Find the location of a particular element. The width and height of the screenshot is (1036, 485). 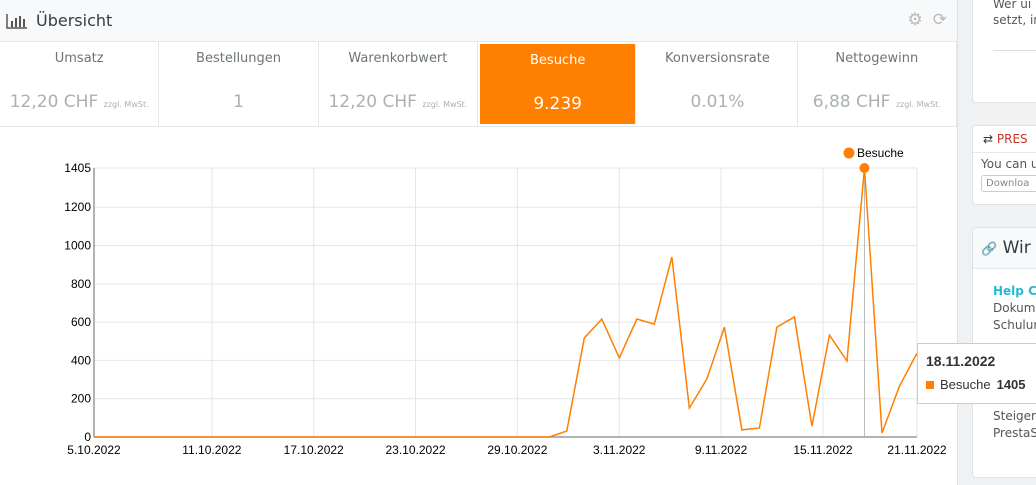

y-tick-label: 0 is located at coordinates (87, 437).